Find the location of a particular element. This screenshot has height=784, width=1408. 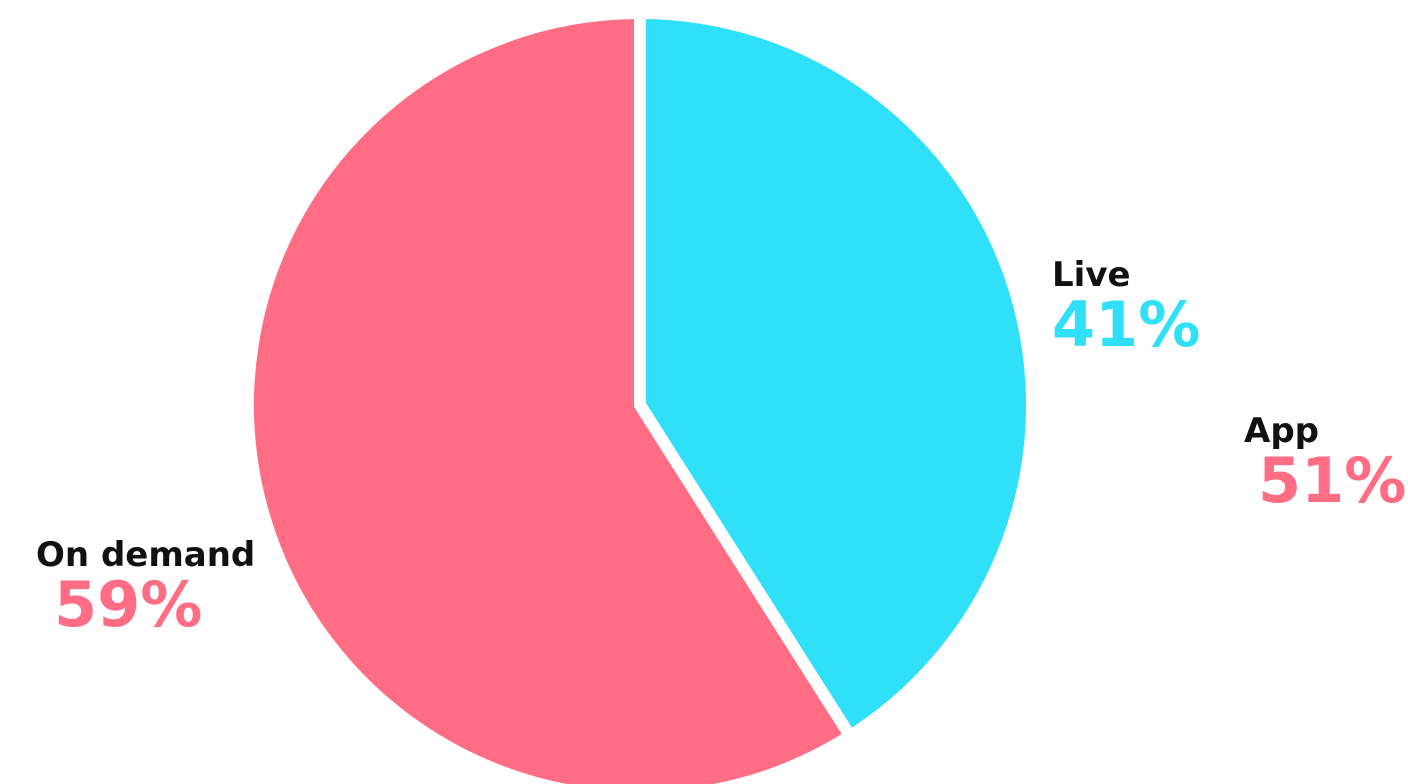

label-on-demand-value: 59% is located at coordinates (128, 604).